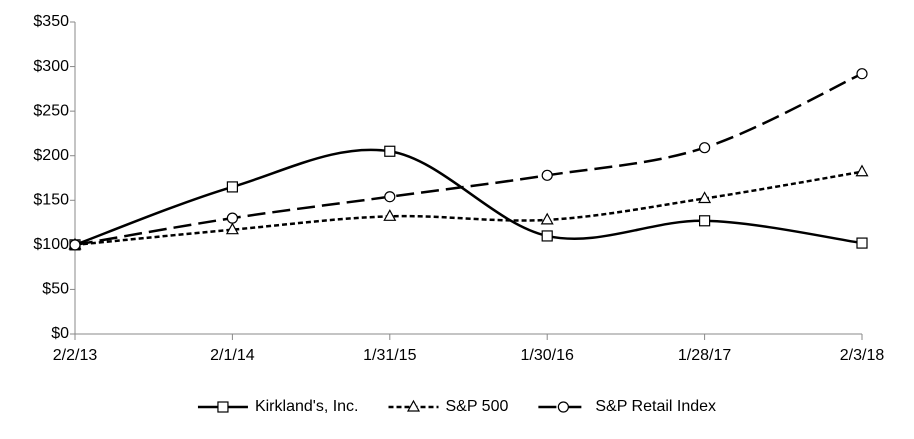  What do you see at coordinates (547, 355) in the screenshot?
I see `x-tick-label: 1/30/16` at bounding box center [547, 355].